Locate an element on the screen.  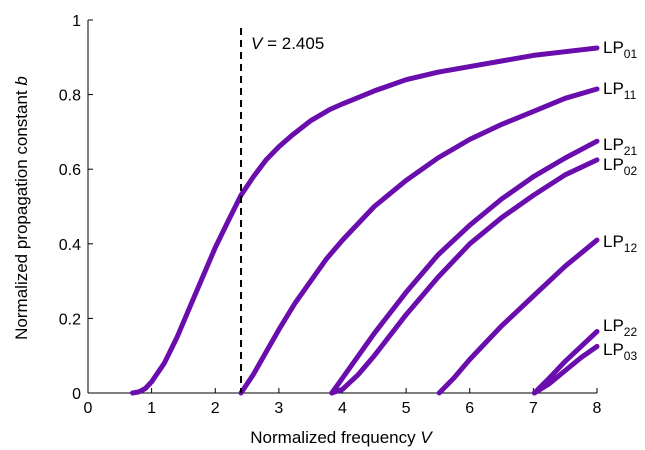
series-label-lp03: LP03 is located at coordinates (620, 351).